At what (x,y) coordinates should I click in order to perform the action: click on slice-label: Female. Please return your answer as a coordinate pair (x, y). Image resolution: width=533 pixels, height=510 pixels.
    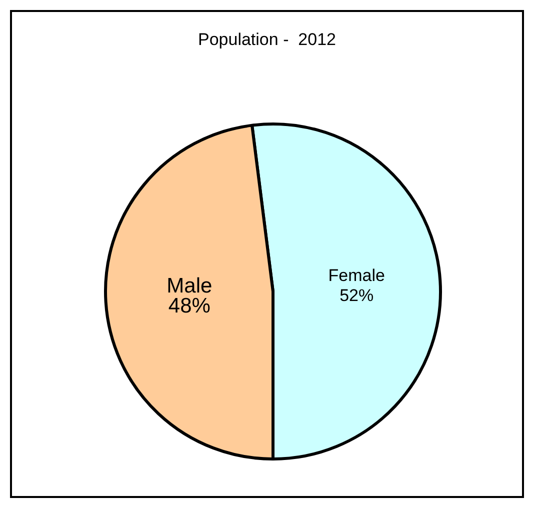
    Looking at the image, I should click on (356, 275).